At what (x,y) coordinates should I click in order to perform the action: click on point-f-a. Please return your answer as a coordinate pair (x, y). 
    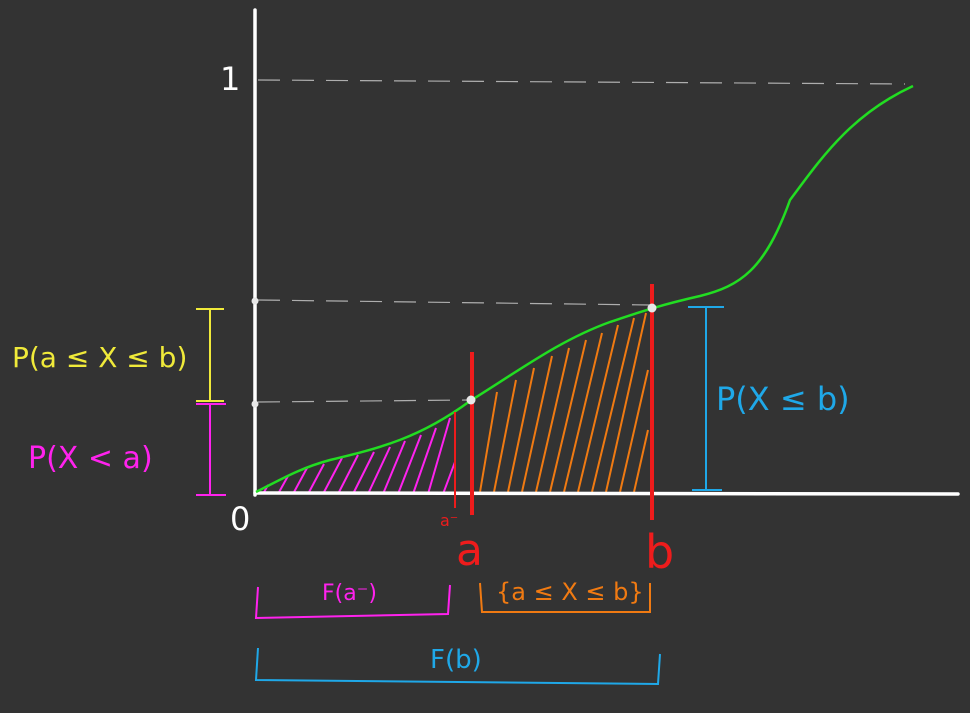
    Looking at the image, I should click on (471, 400).